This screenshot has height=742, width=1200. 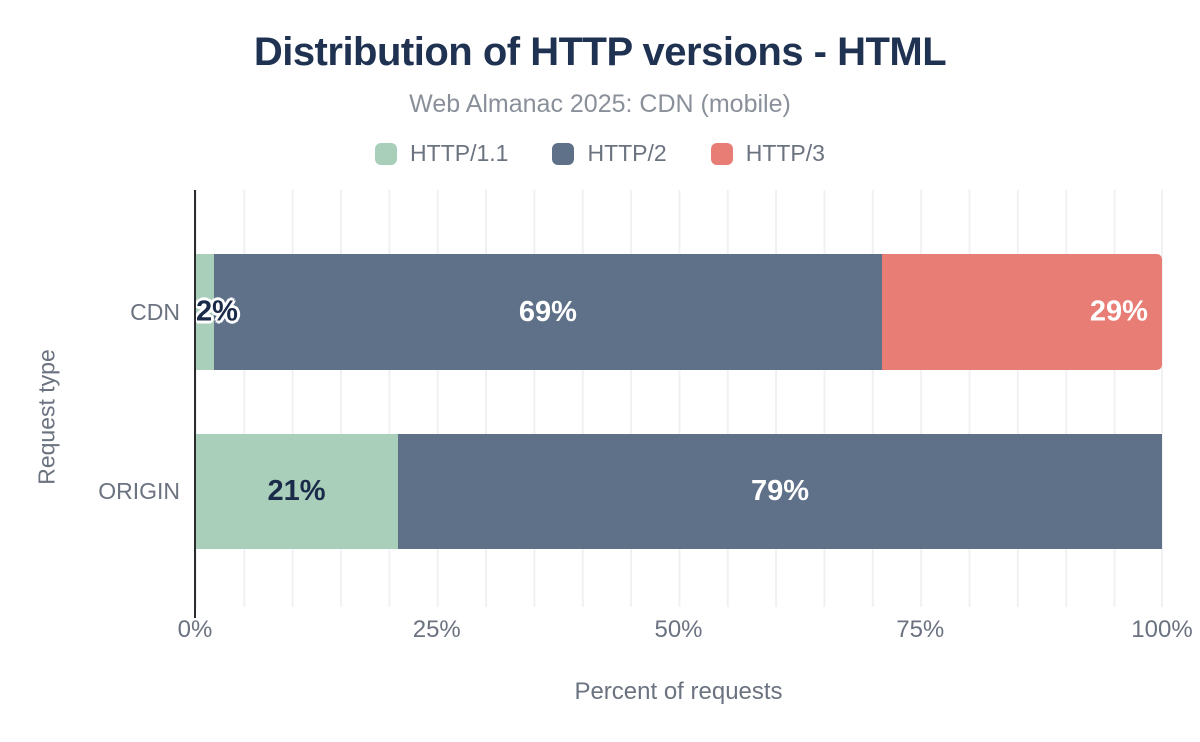 I want to click on value-label-cdn-http-3: 29%, so click(x=1118, y=311).